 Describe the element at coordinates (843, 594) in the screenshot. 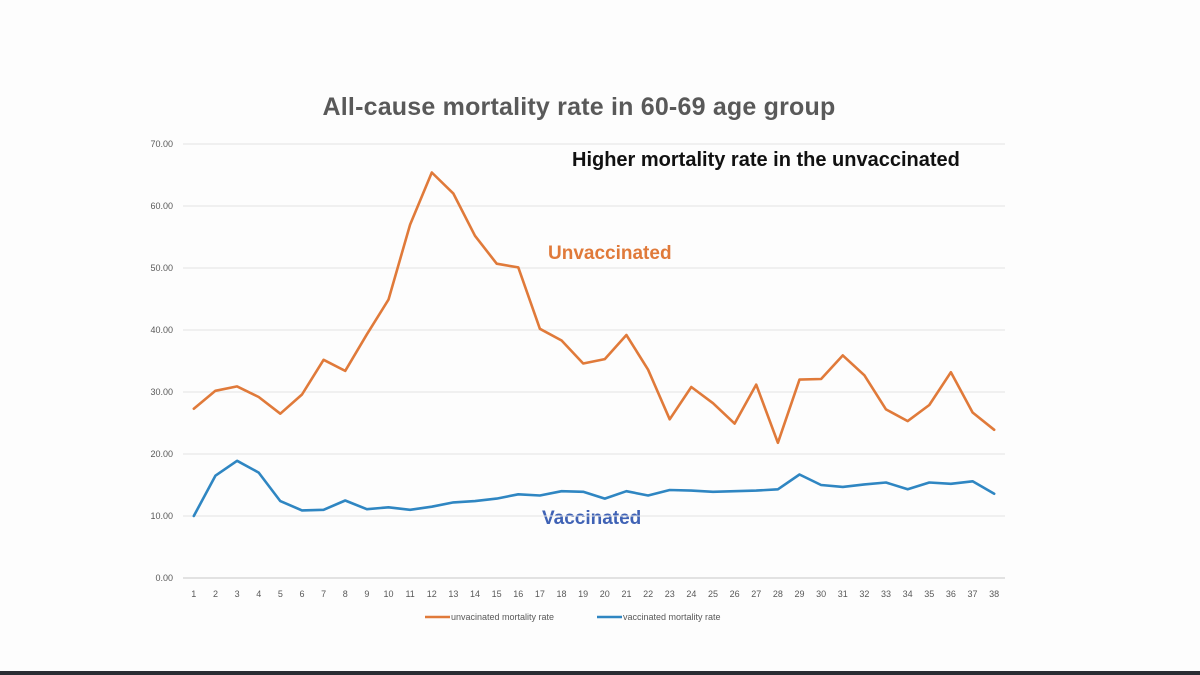

I see `x-tick-label: 31` at that location.